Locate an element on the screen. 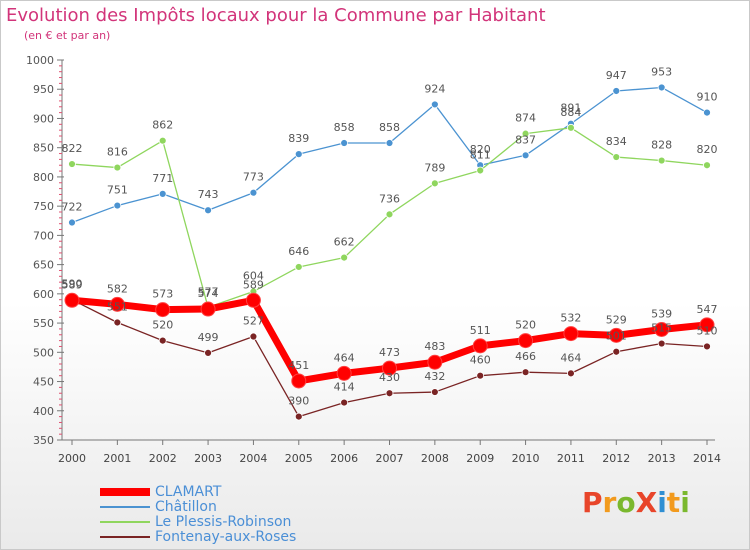 The width and height of the screenshot is (750, 550). x-tick-label: 2013 is located at coordinates (662, 458).